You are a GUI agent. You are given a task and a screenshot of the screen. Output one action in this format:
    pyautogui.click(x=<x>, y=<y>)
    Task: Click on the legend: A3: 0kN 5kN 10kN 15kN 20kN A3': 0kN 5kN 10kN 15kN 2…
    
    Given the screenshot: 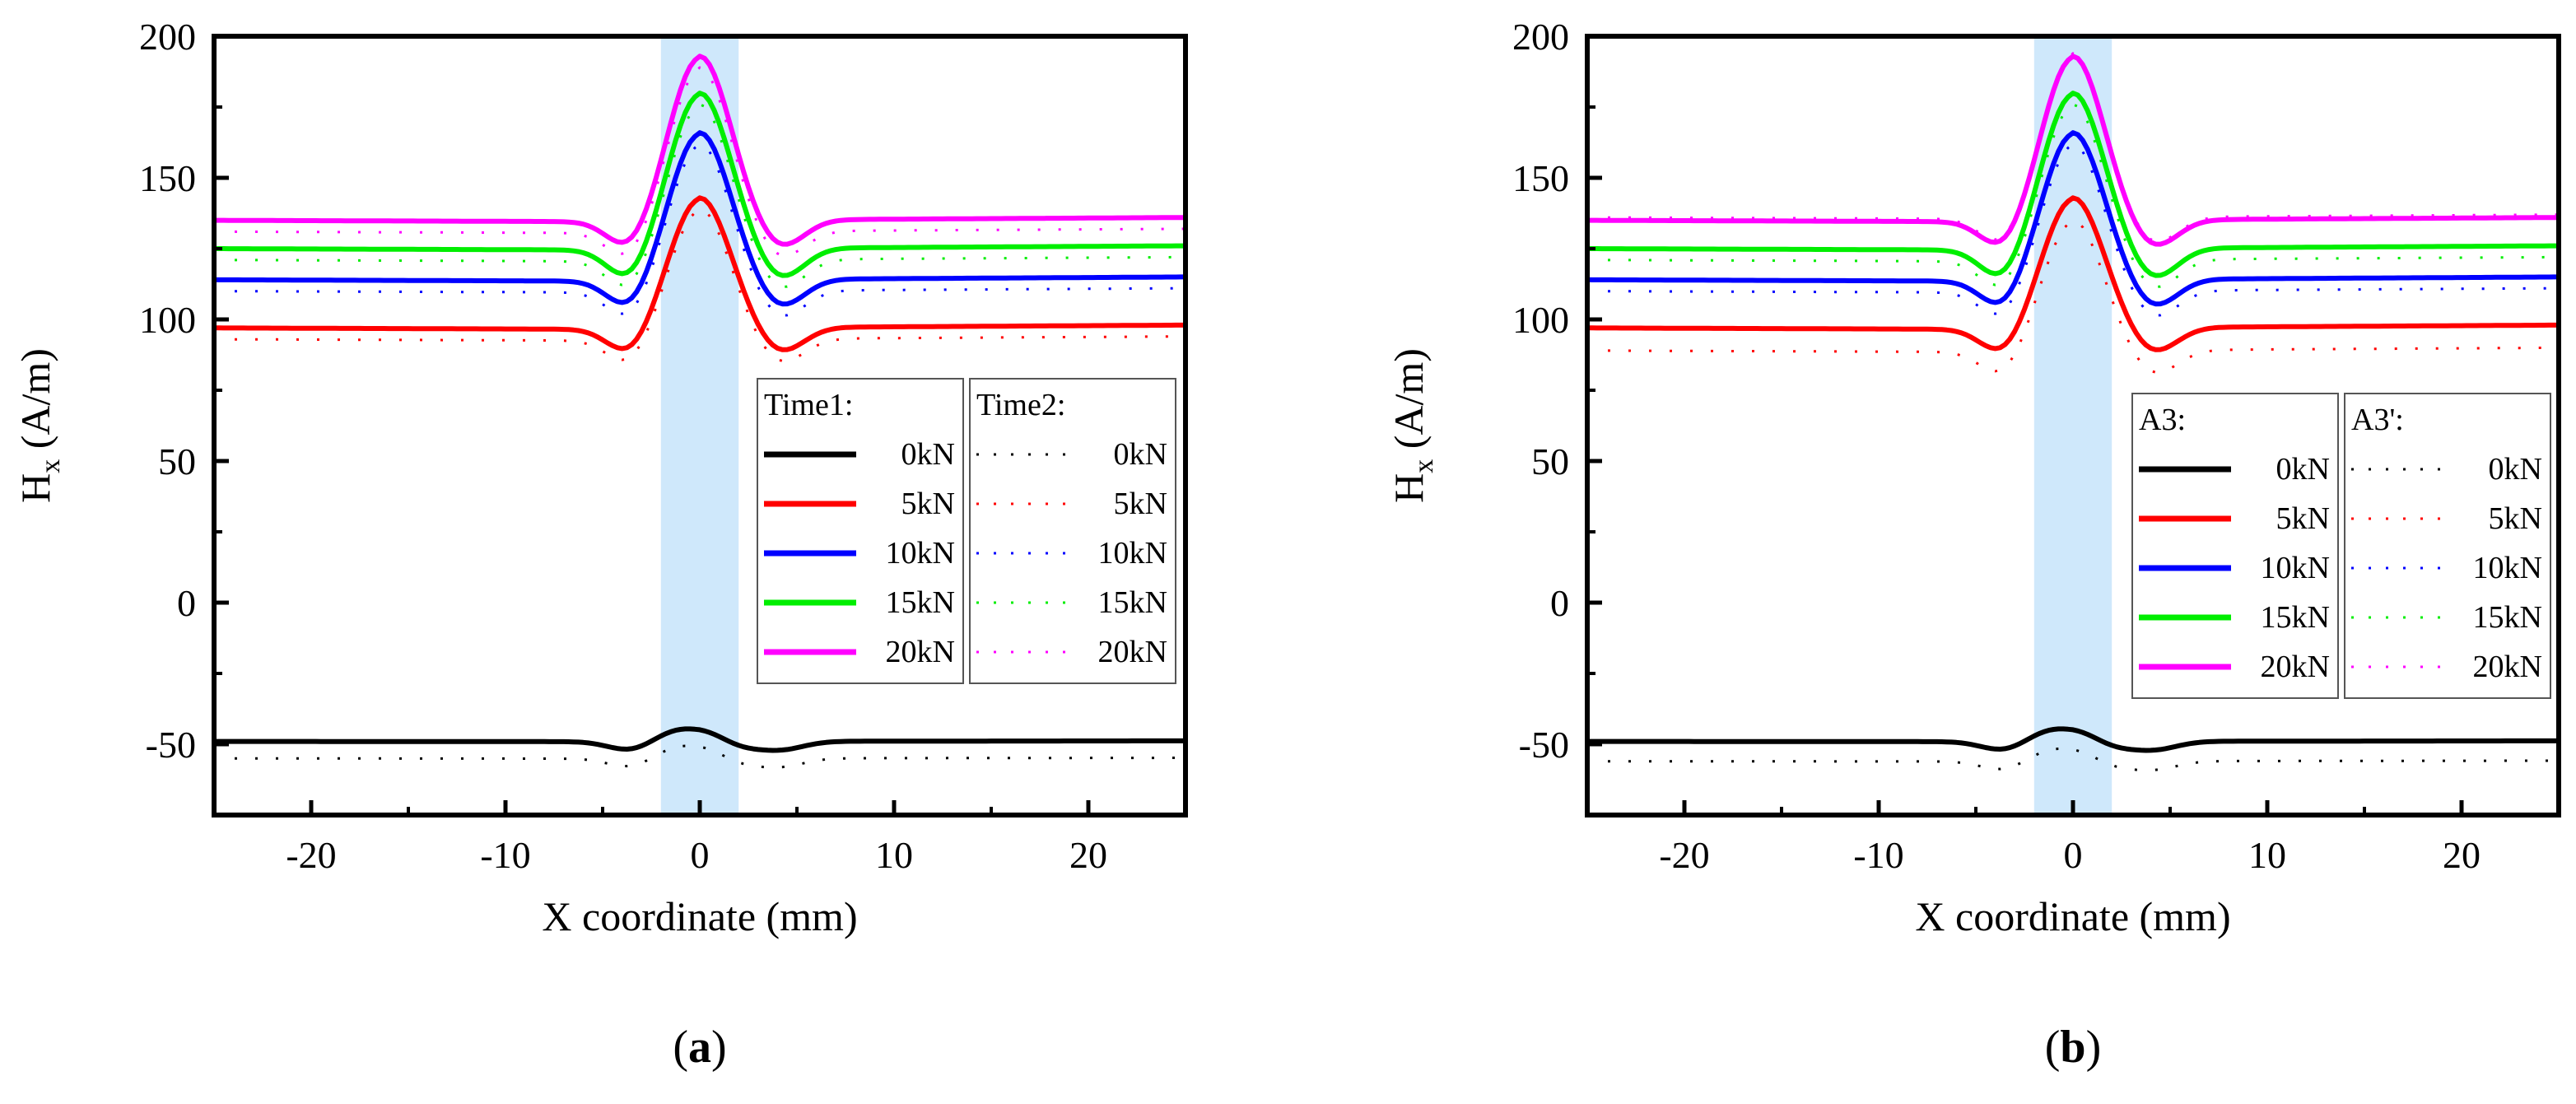 What is the action you would take?
    pyautogui.click(x=2341, y=546)
    